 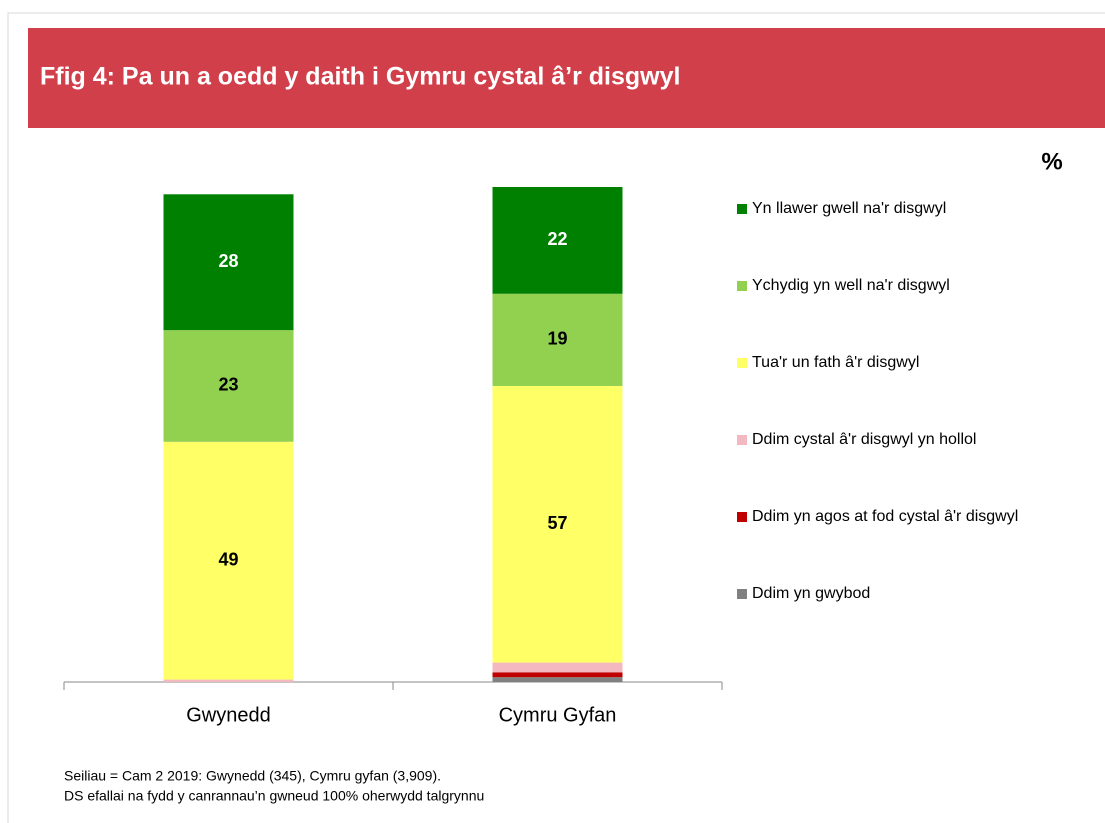 I want to click on x-tick-label: Gwynedd, so click(x=228, y=715).